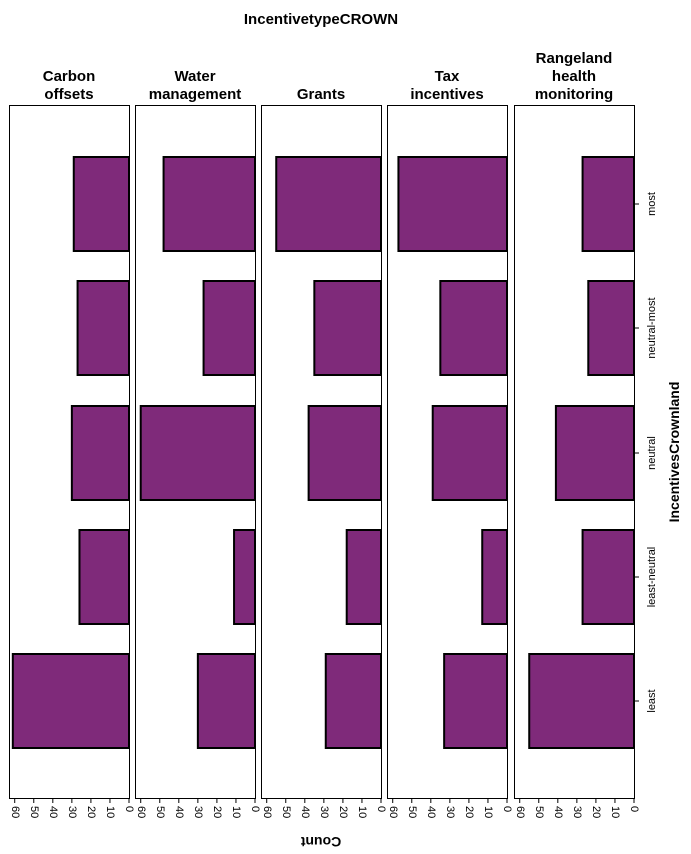  Describe the element at coordinates (446, 94) in the screenshot. I see `facet-title-line: incentives` at that location.